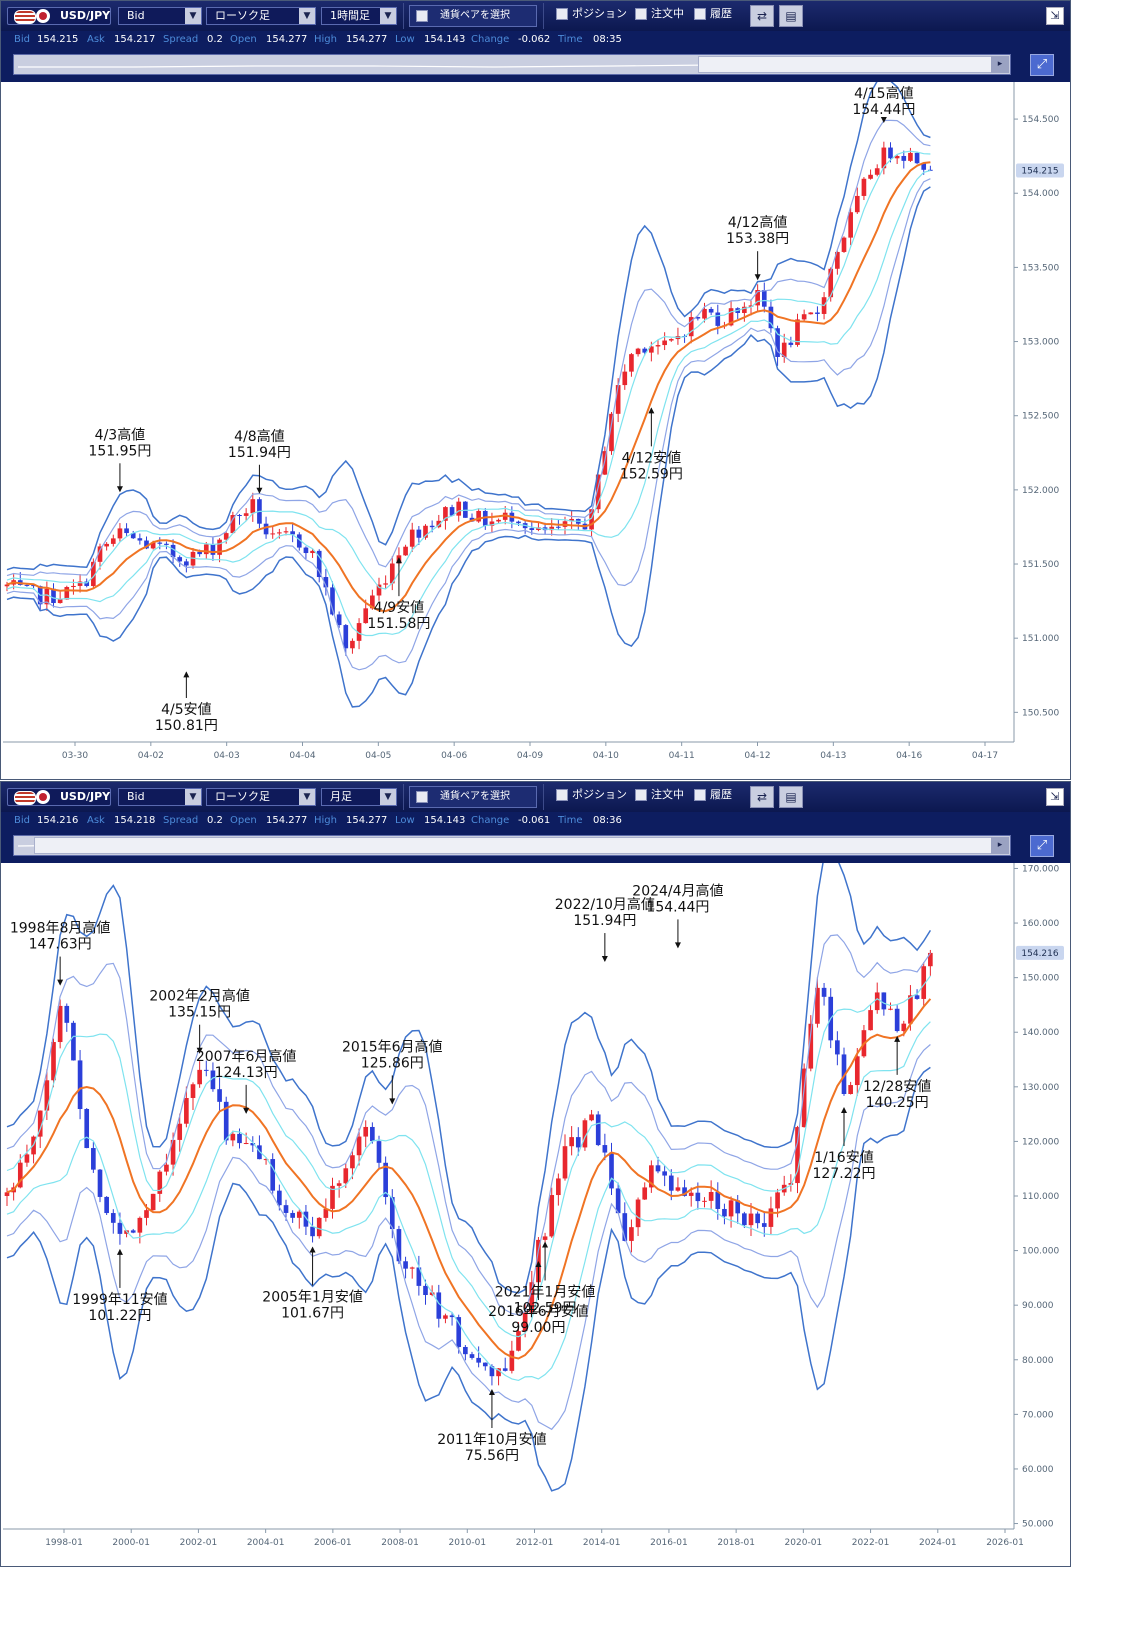 The width and height of the screenshot is (1125, 1648). What do you see at coordinates (359, 16) in the screenshot?
I see `timeframe-select: 1時間足 ▼` at bounding box center [359, 16].